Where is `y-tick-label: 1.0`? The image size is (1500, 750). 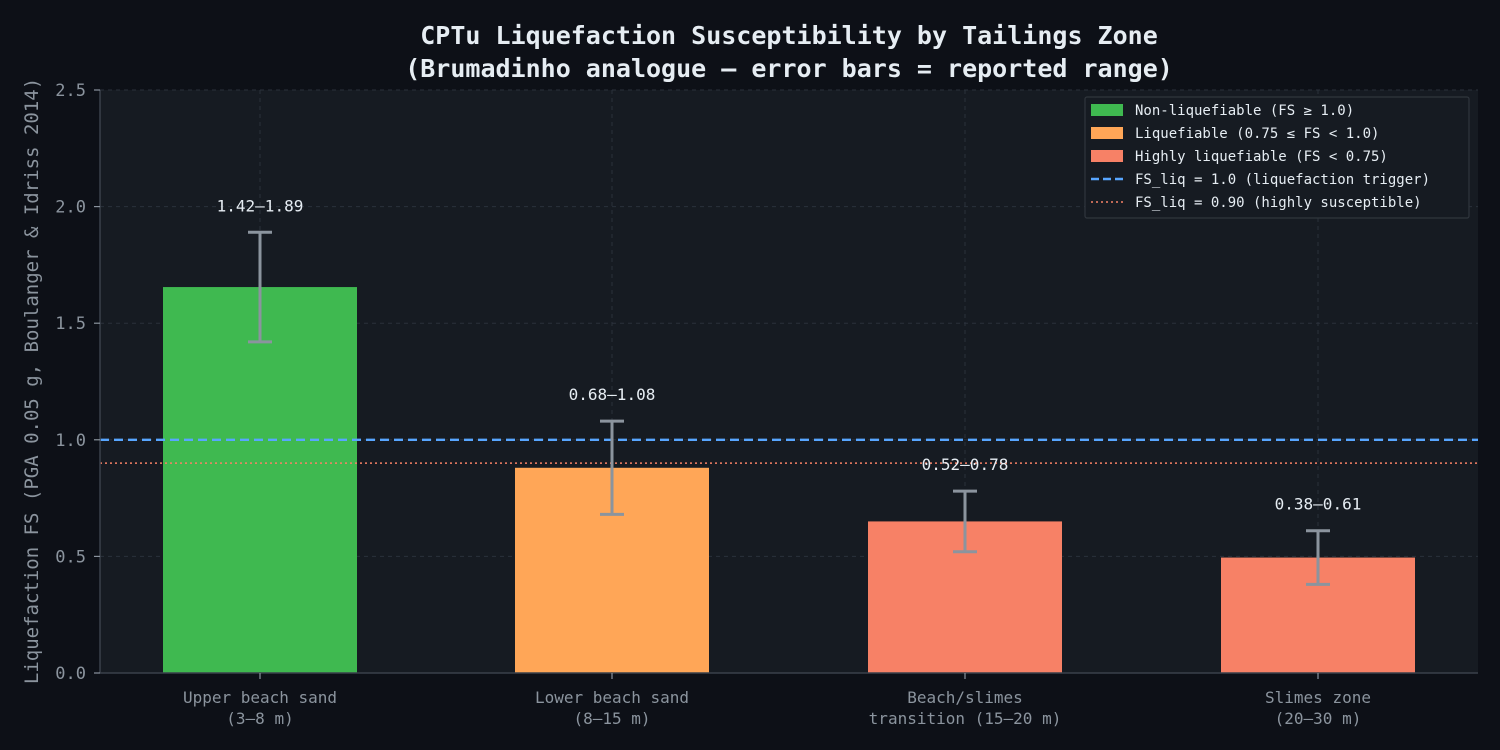
y-tick-label: 1.0 is located at coordinates (70, 441).